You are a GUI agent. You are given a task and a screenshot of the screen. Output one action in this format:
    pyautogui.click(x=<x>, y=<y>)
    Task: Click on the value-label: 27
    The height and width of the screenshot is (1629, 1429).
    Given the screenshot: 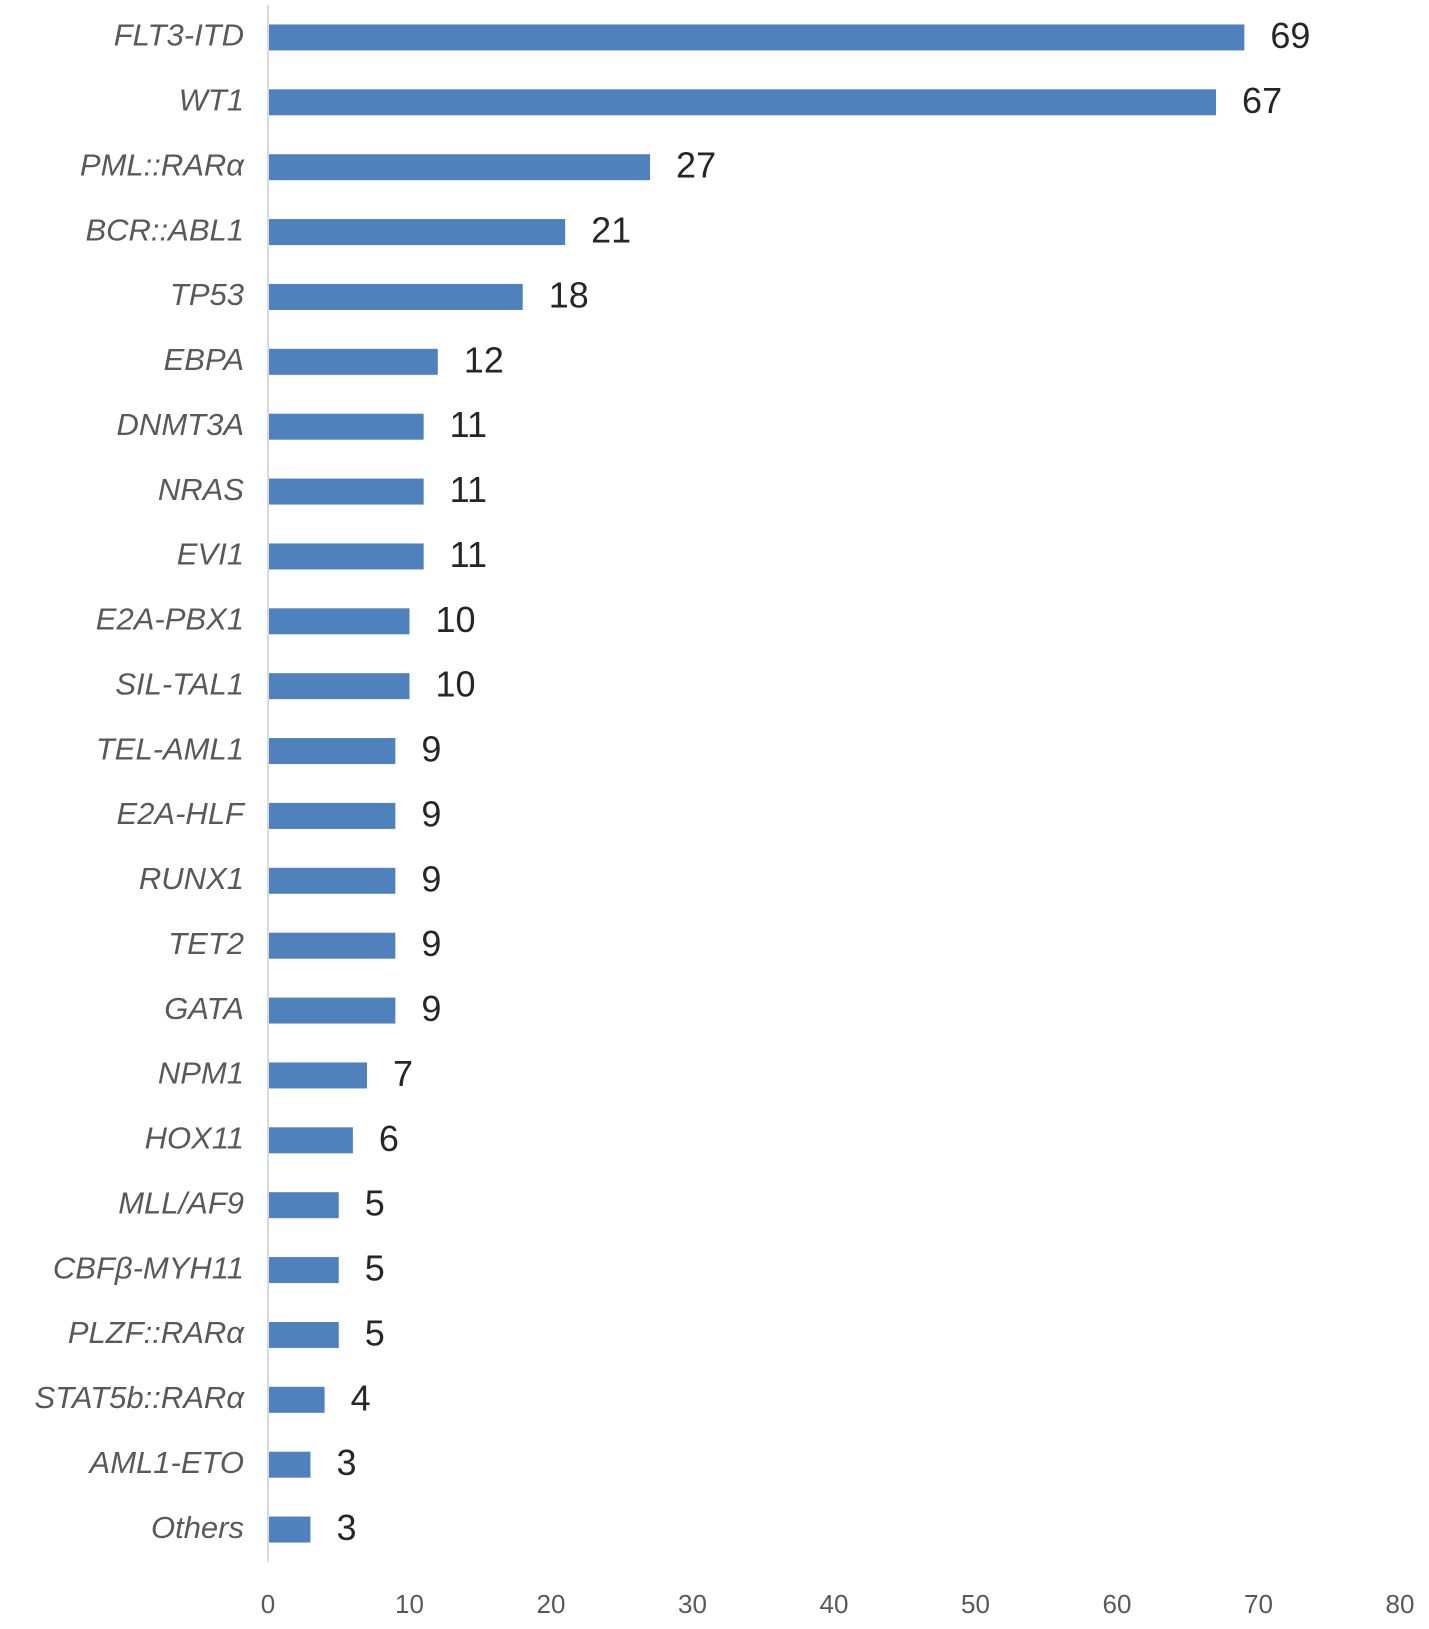 What is the action you would take?
    pyautogui.click(x=696, y=165)
    